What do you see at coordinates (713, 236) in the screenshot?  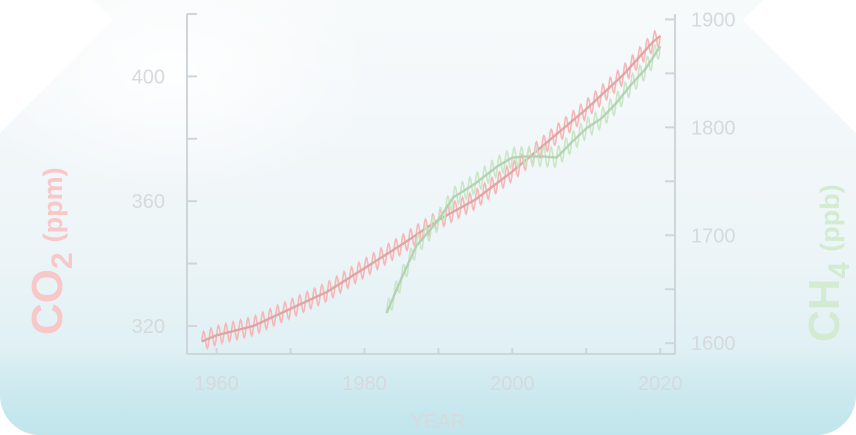 I see `right-tick-label: 1700` at bounding box center [713, 236].